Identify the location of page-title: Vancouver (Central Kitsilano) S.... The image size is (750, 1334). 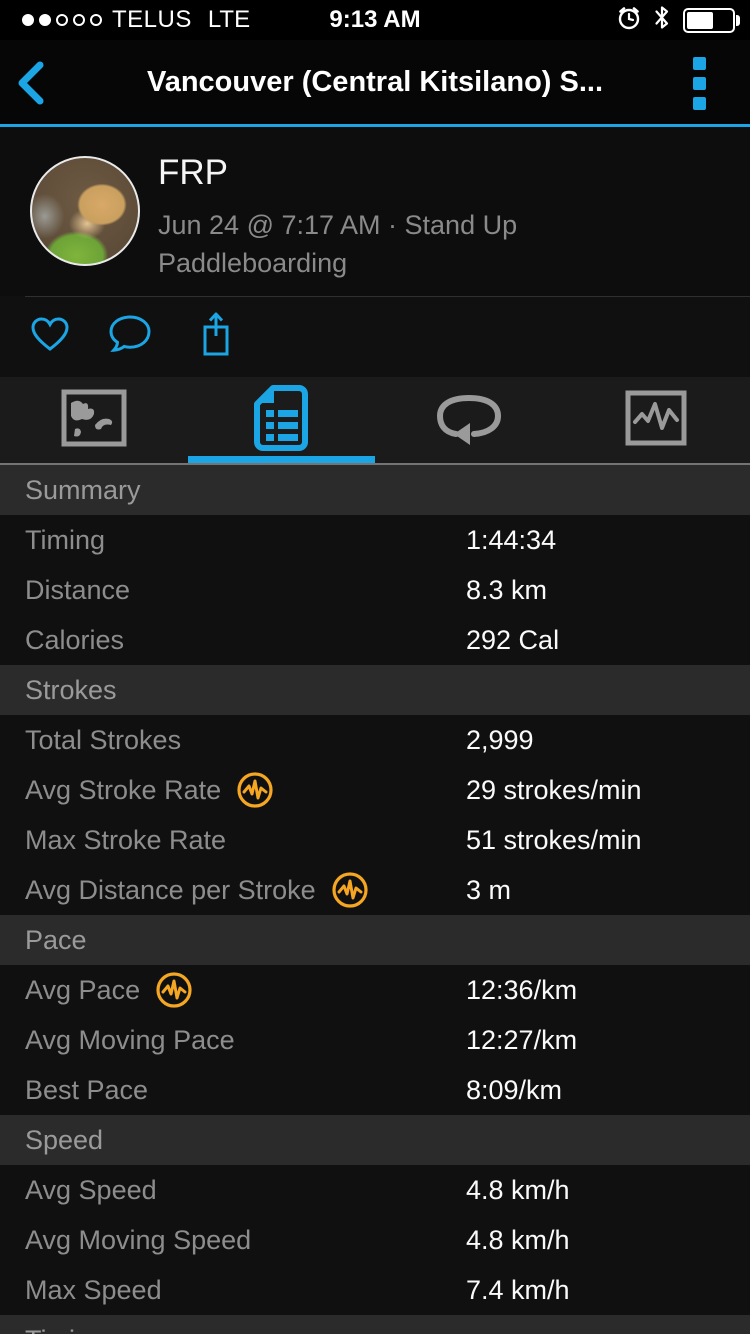
(375, 81).